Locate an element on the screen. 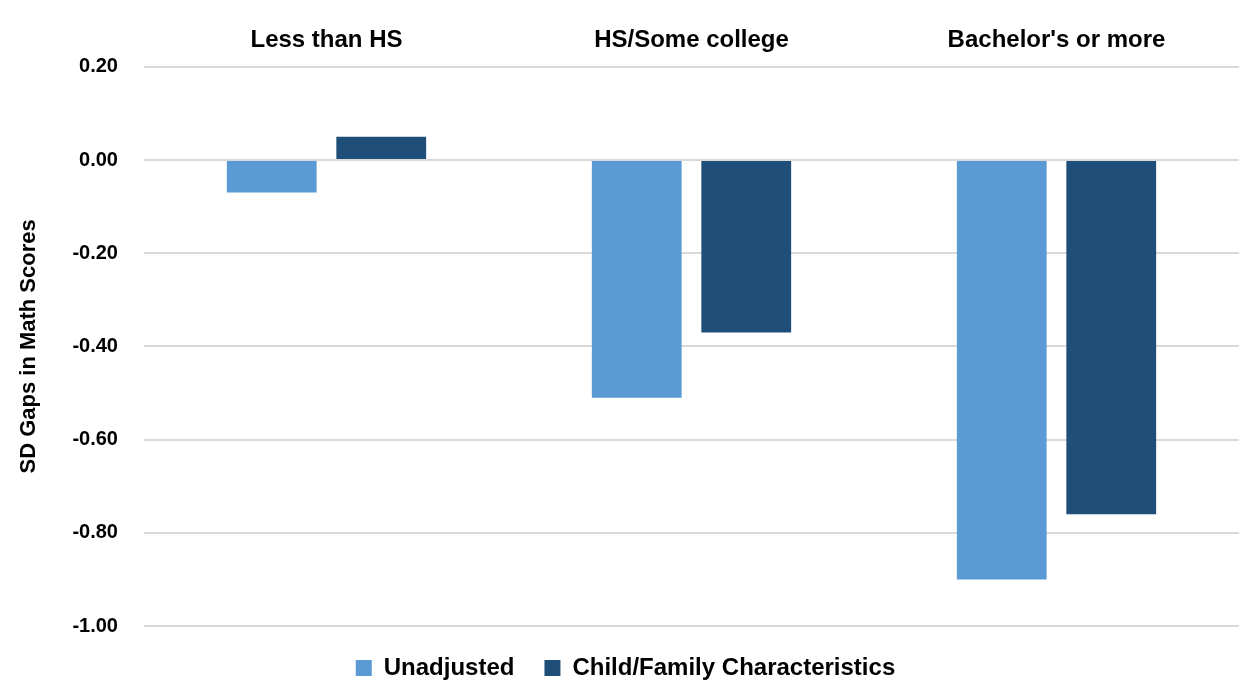 This screenshot has height=698, width=1253. y-axis-title: SD Gaps in Math Scores is located at coordinates (28, 346).